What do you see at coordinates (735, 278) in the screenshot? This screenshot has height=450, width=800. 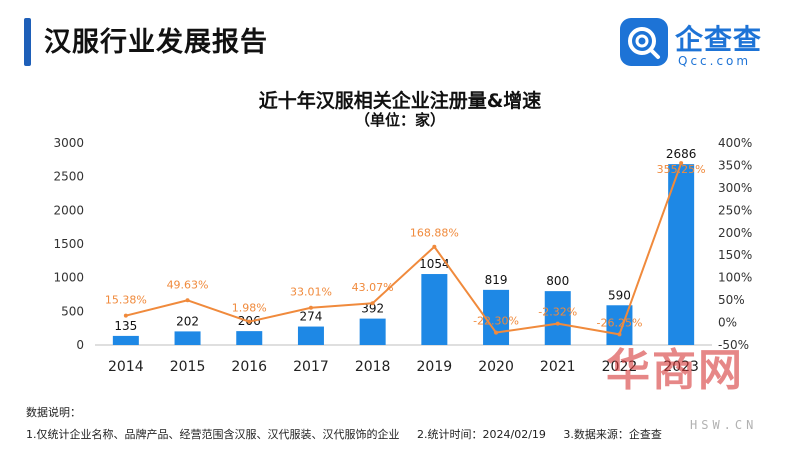 I see `y-right-tick-label: 100%` at bounding box center [735, 278].